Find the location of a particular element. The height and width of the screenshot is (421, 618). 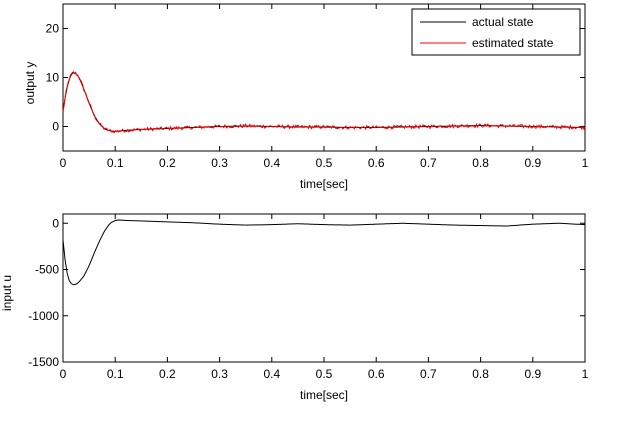

y-tick-label: -500 is located at coordinates (47, 270).